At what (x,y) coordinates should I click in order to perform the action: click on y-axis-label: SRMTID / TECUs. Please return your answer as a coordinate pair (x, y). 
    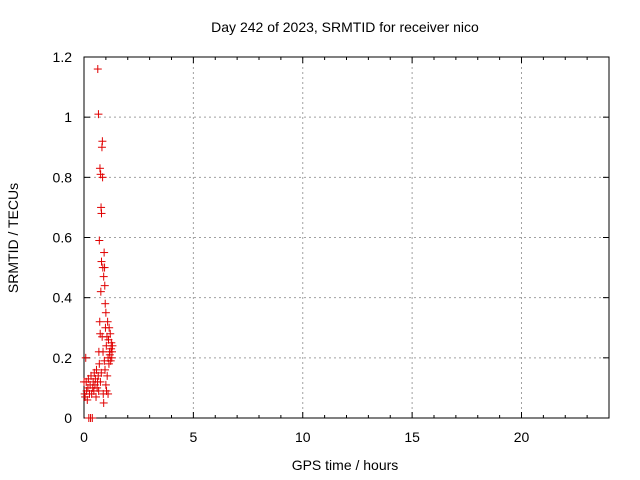
    Looking at the image, I should click on (13, 238).